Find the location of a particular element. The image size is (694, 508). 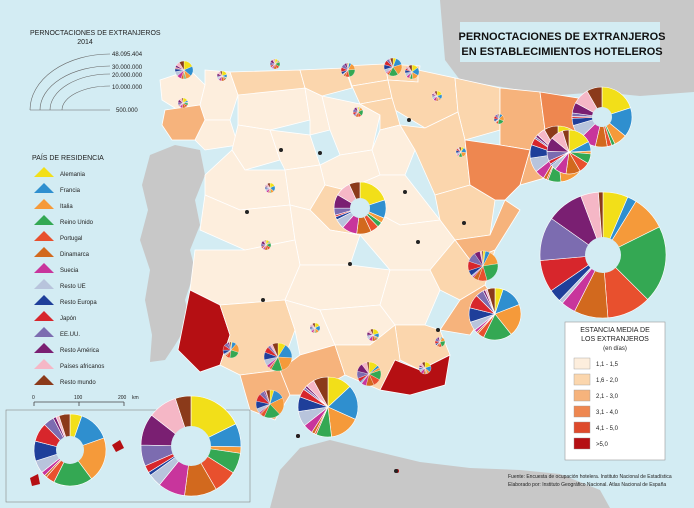

province-leon is located at coordinates (274, 109).